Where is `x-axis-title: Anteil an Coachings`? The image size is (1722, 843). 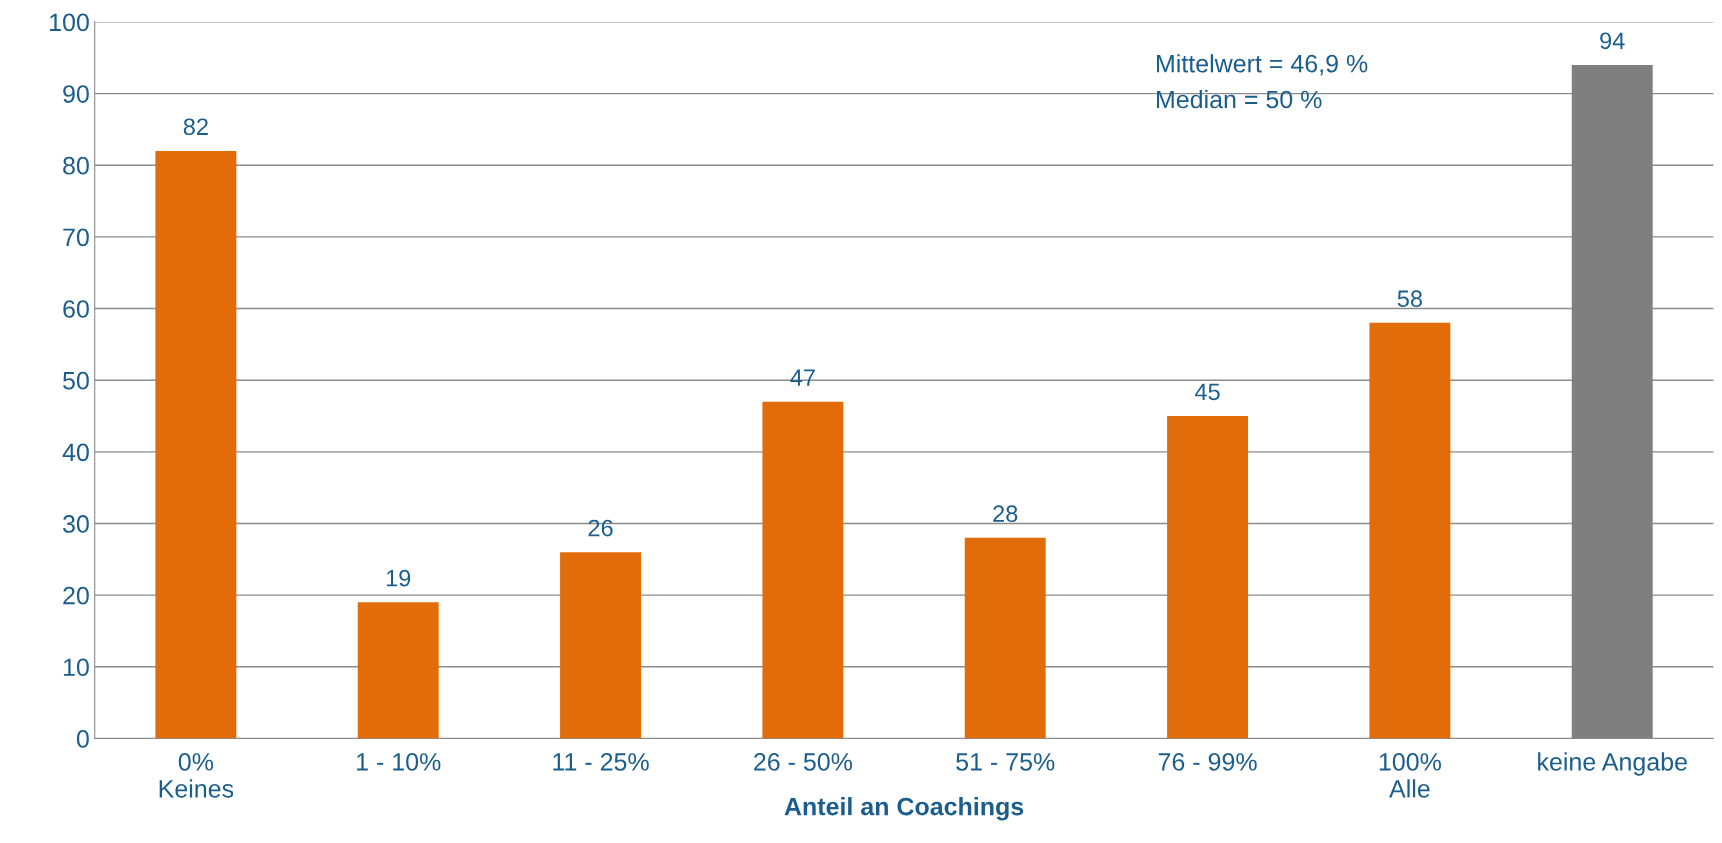
x-axis-title: Anteil an Coachings is located at coordinates (904, 809).